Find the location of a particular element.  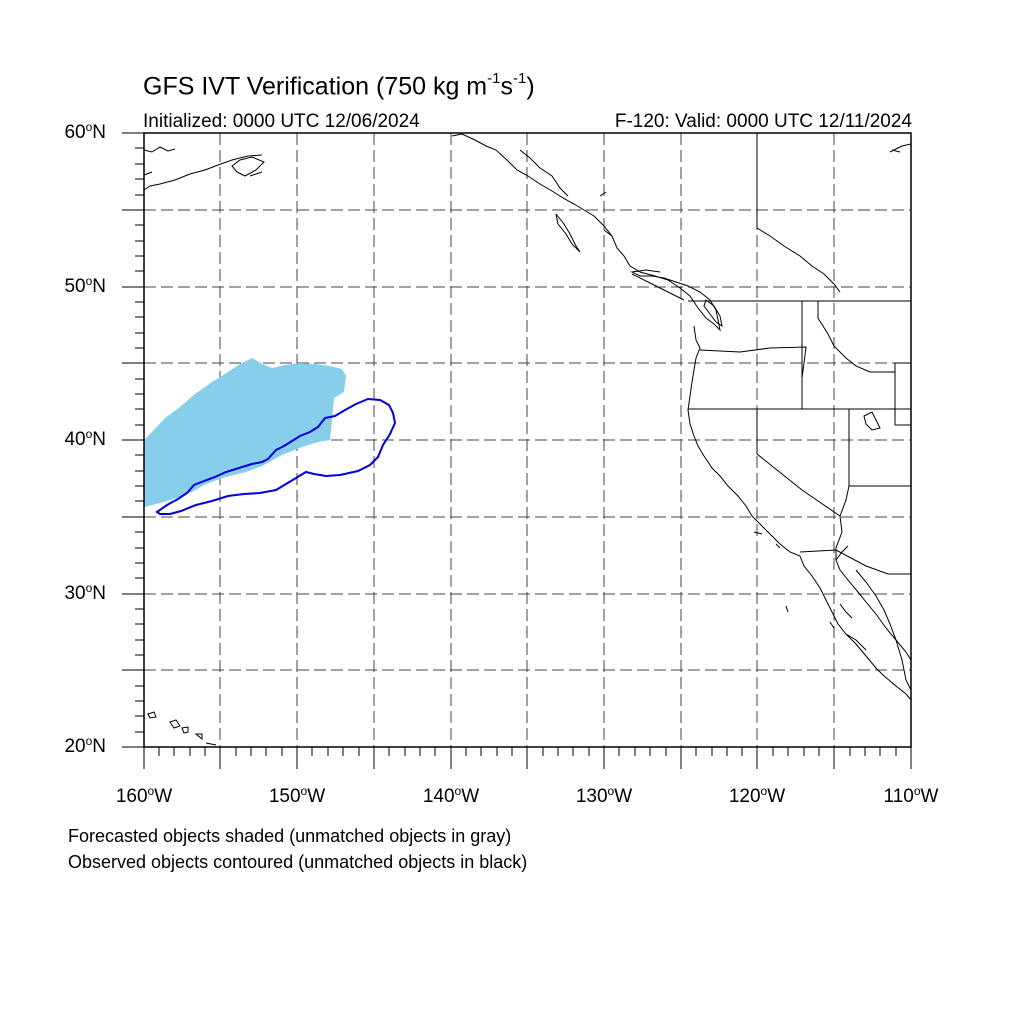

forecast-object is located at coordinates (245, 432).